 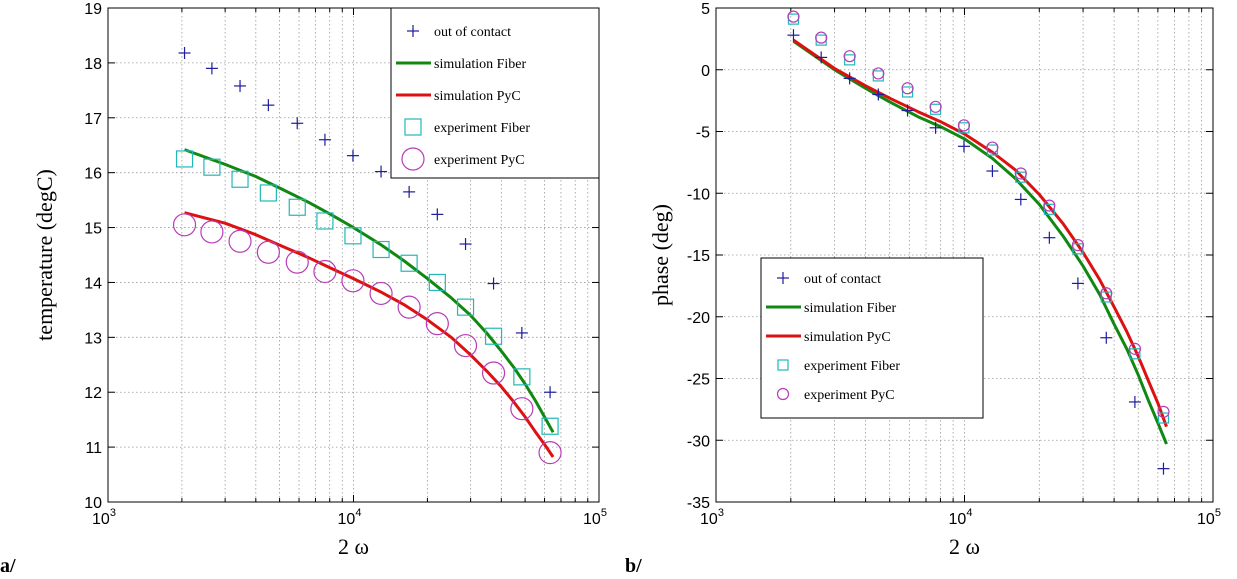 What do you see at coordinates (44, 255) in the screenshot?
I see `y-axis-label: temperature (degC)` at bounding box center [44, 255].